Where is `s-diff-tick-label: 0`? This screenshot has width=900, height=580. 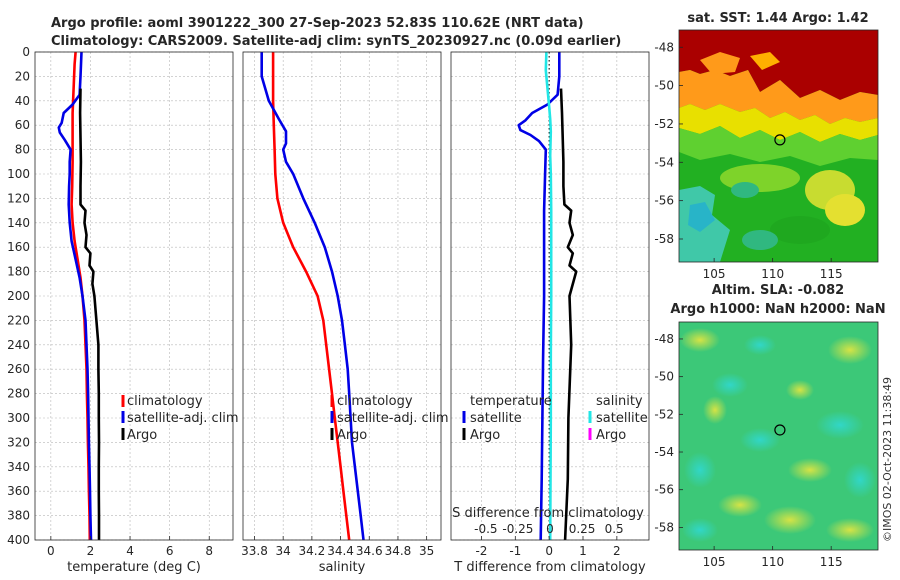 s-diff-tick-label: 0 is located at coordinates (550, 529).